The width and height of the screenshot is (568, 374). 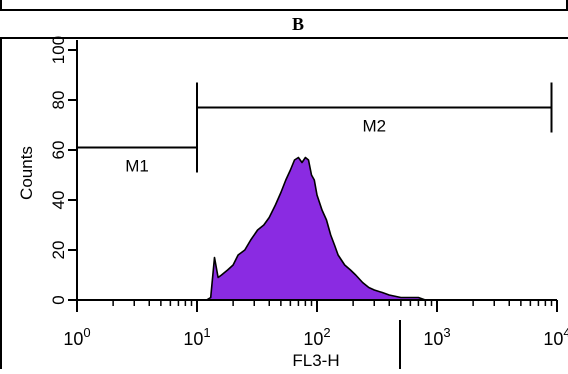 What do you see at coordinates (315, 360) in the screenshot?
I see `x-axis-label: FL3-H` at bounding box center [315, 360].